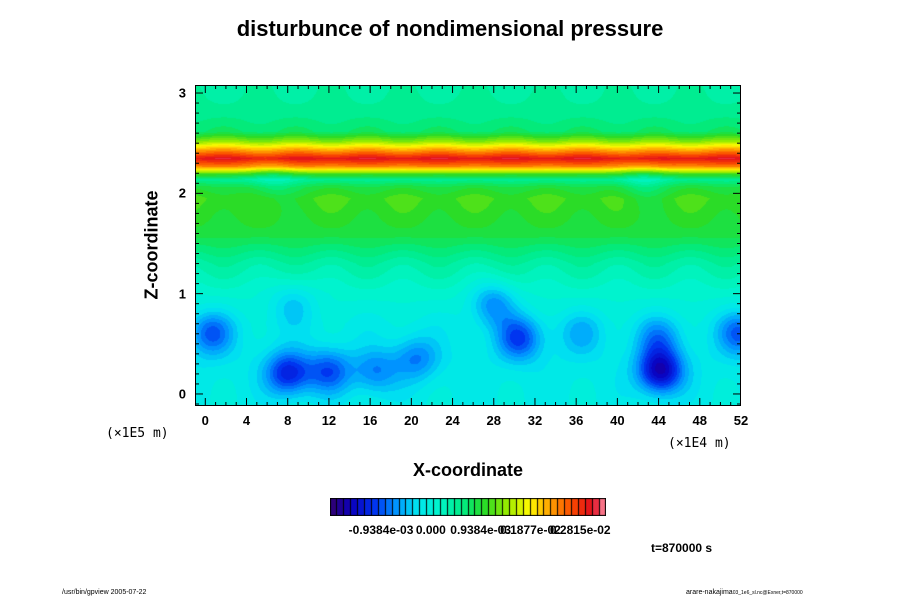 The image size is (900, 600). I want to click on y-axis-title: Z-coordinate, so click(151, 245).